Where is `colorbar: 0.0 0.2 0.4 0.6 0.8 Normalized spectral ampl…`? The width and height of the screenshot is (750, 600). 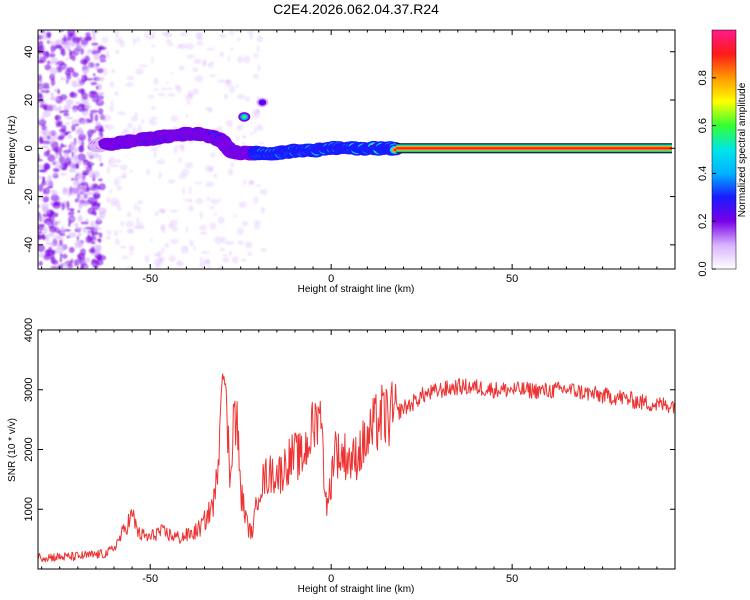 colorbar: 0.0 0.2 0.4 0.6 0.8 Normalized spectral ampl… is located at coordinates (722, 153).